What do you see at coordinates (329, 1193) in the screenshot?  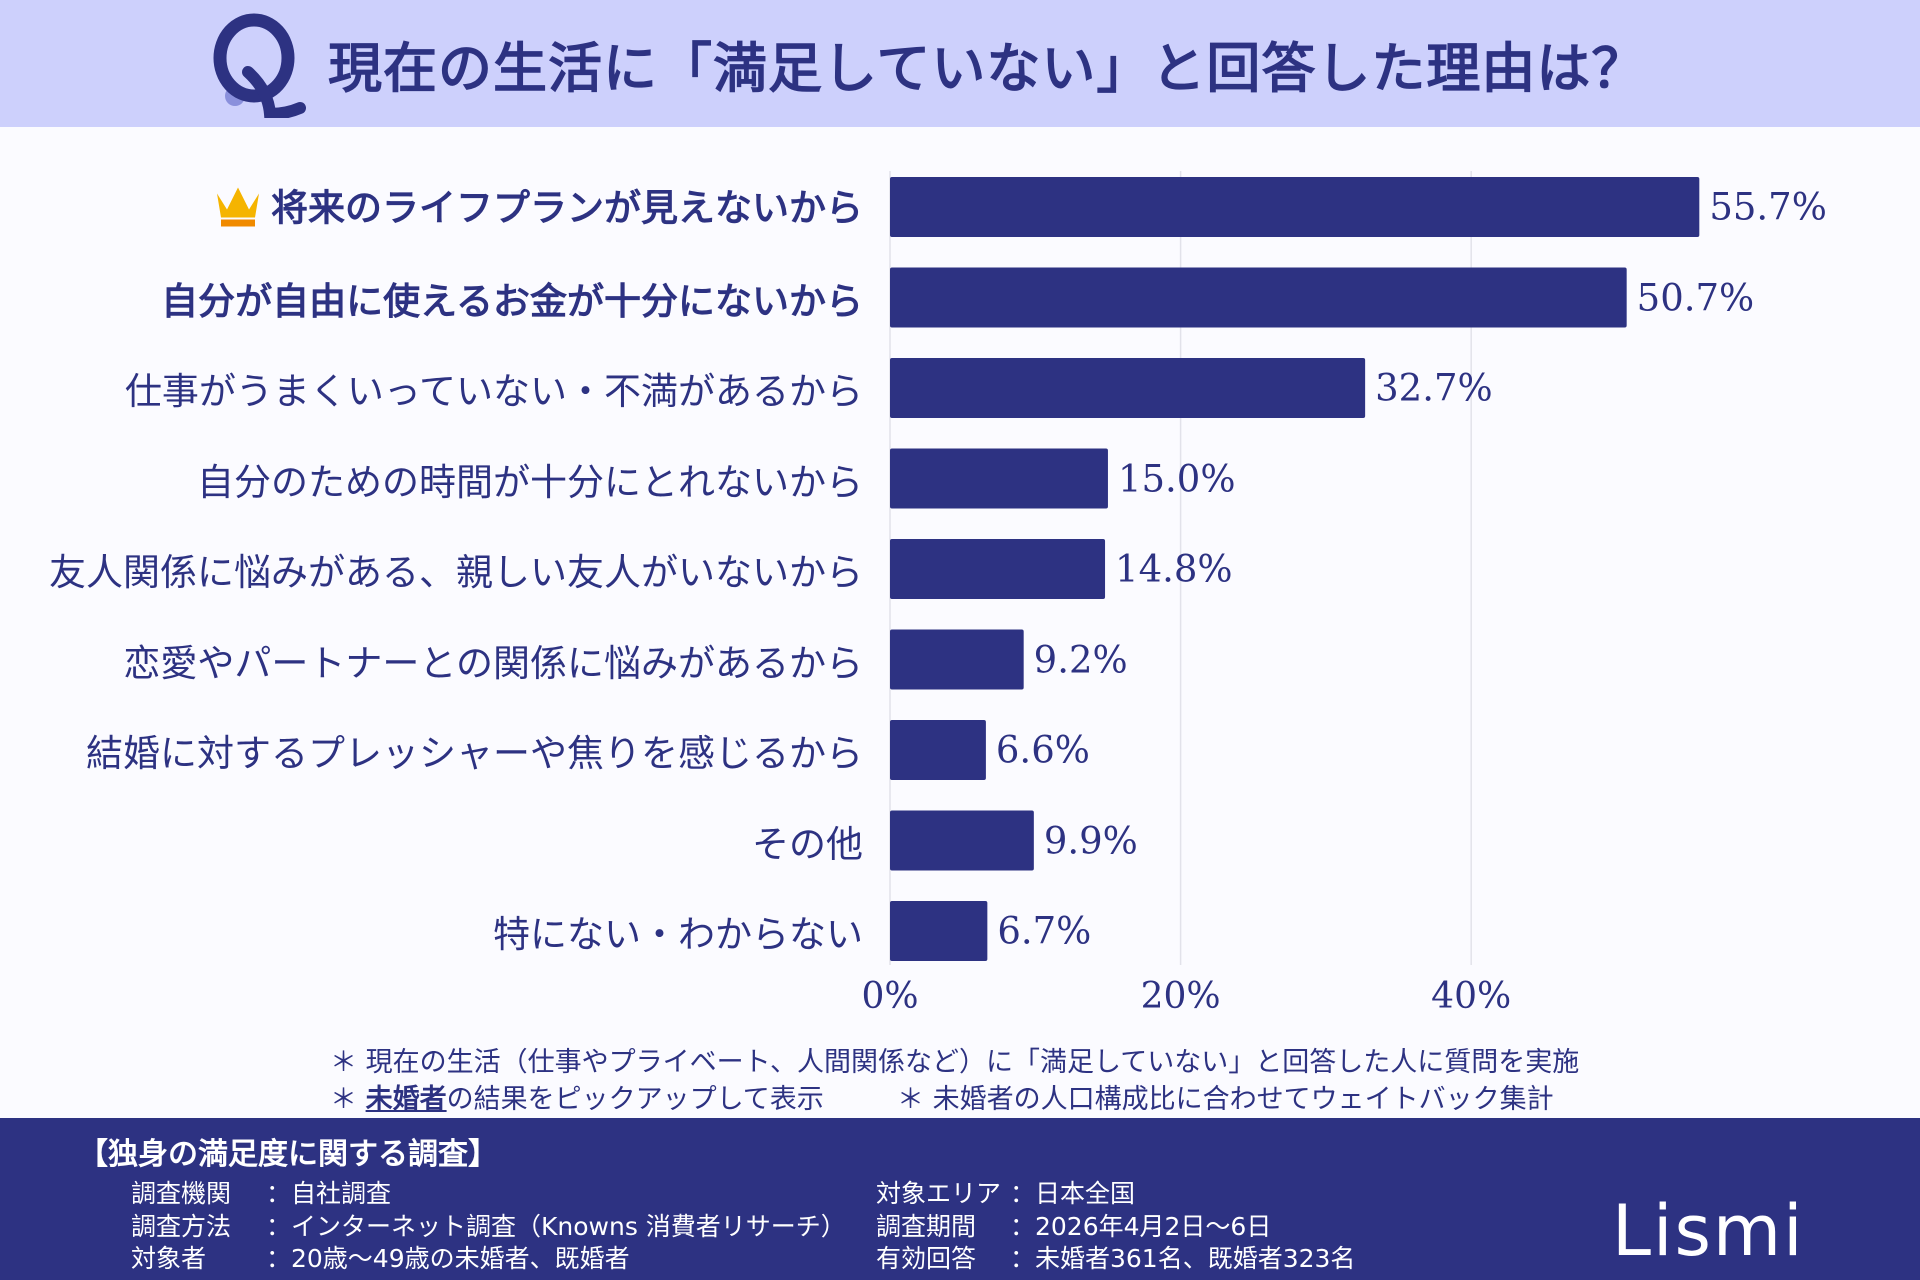 I see `footer-value: ：自社調査` at bounding box center [329, 1193].